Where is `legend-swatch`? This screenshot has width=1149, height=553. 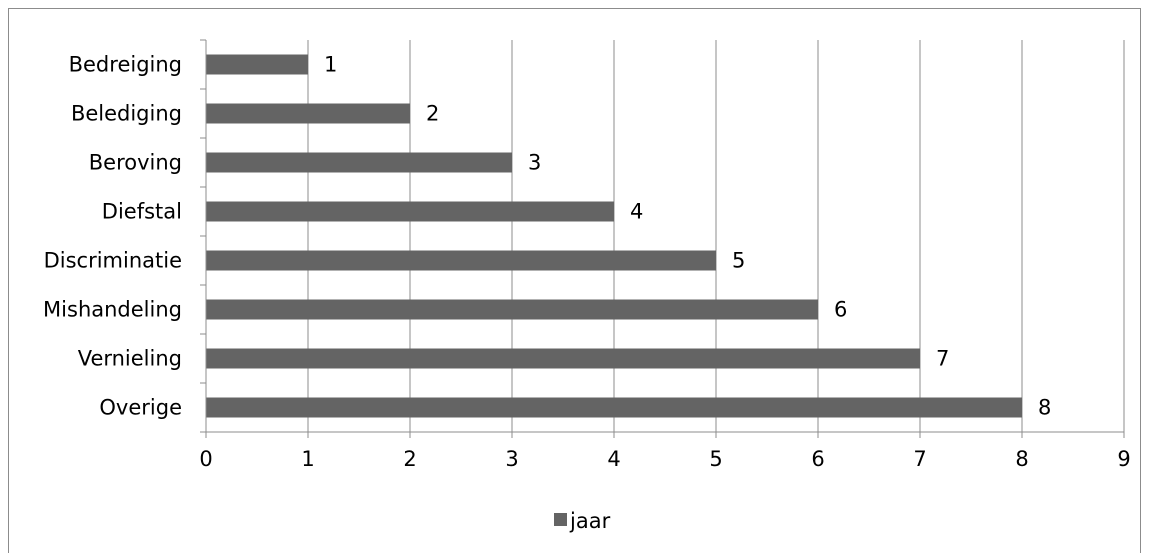 legend-swatch is located at coordinates (560, 519).